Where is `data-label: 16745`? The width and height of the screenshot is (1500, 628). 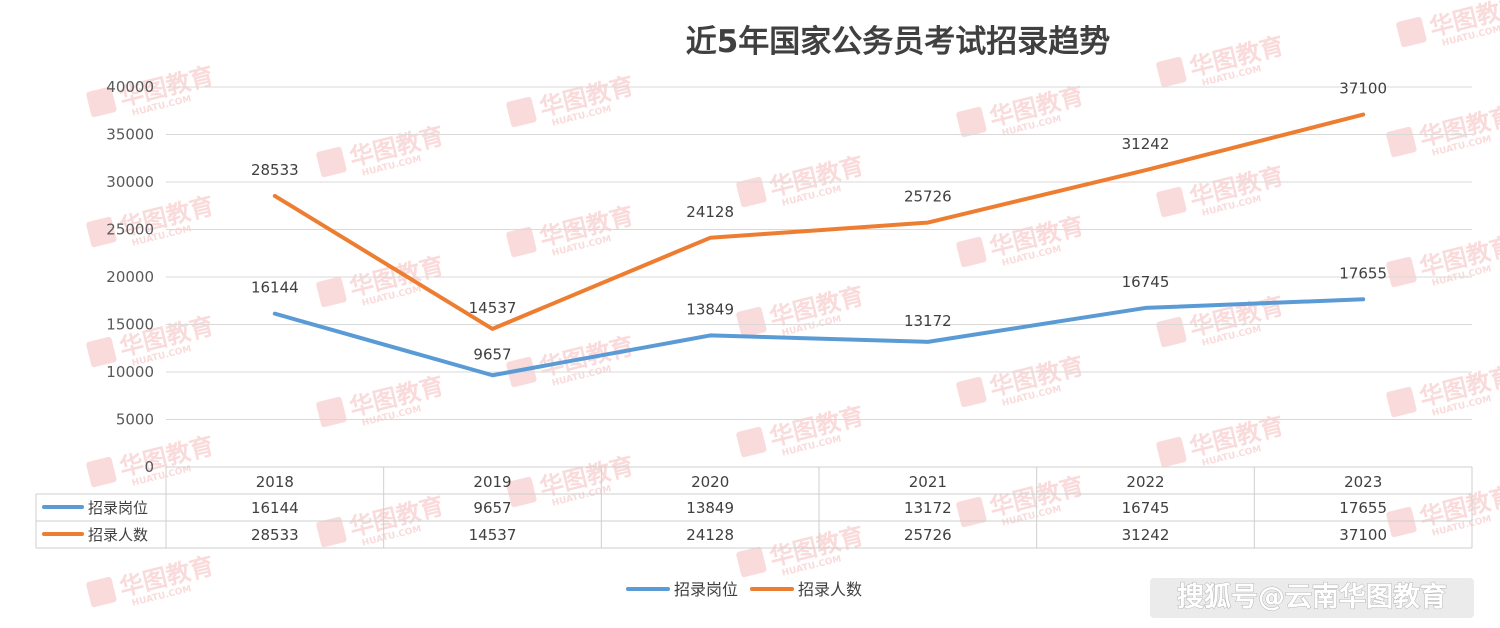
data-label: 16745 is located at coordinates (1146, 282).